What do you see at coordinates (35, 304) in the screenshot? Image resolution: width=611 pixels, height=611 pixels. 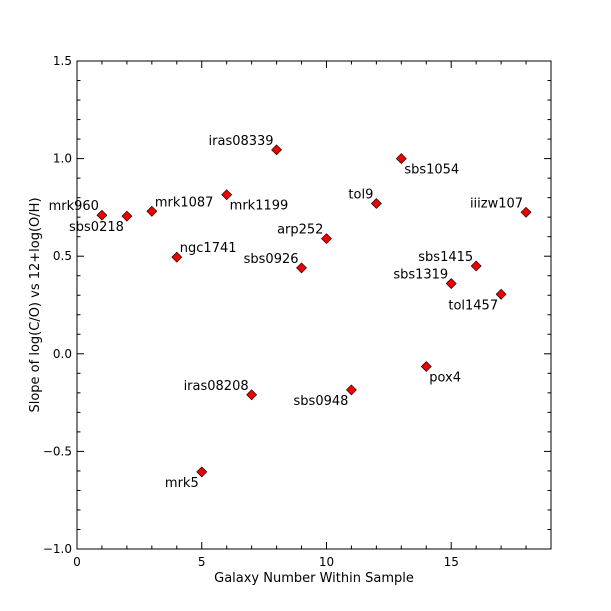 I see `y-axis-label: Slope of log(C/O) vs 12+log(O/H)` at bounding box center [35, 304].